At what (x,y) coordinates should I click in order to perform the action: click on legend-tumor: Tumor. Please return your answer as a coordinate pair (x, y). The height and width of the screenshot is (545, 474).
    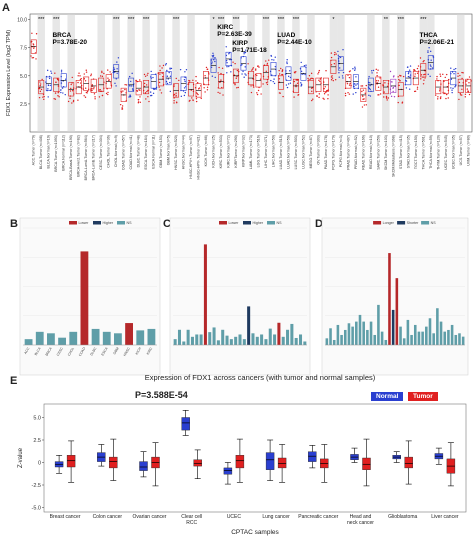
    Looking at the image, I should click on (423, 396).